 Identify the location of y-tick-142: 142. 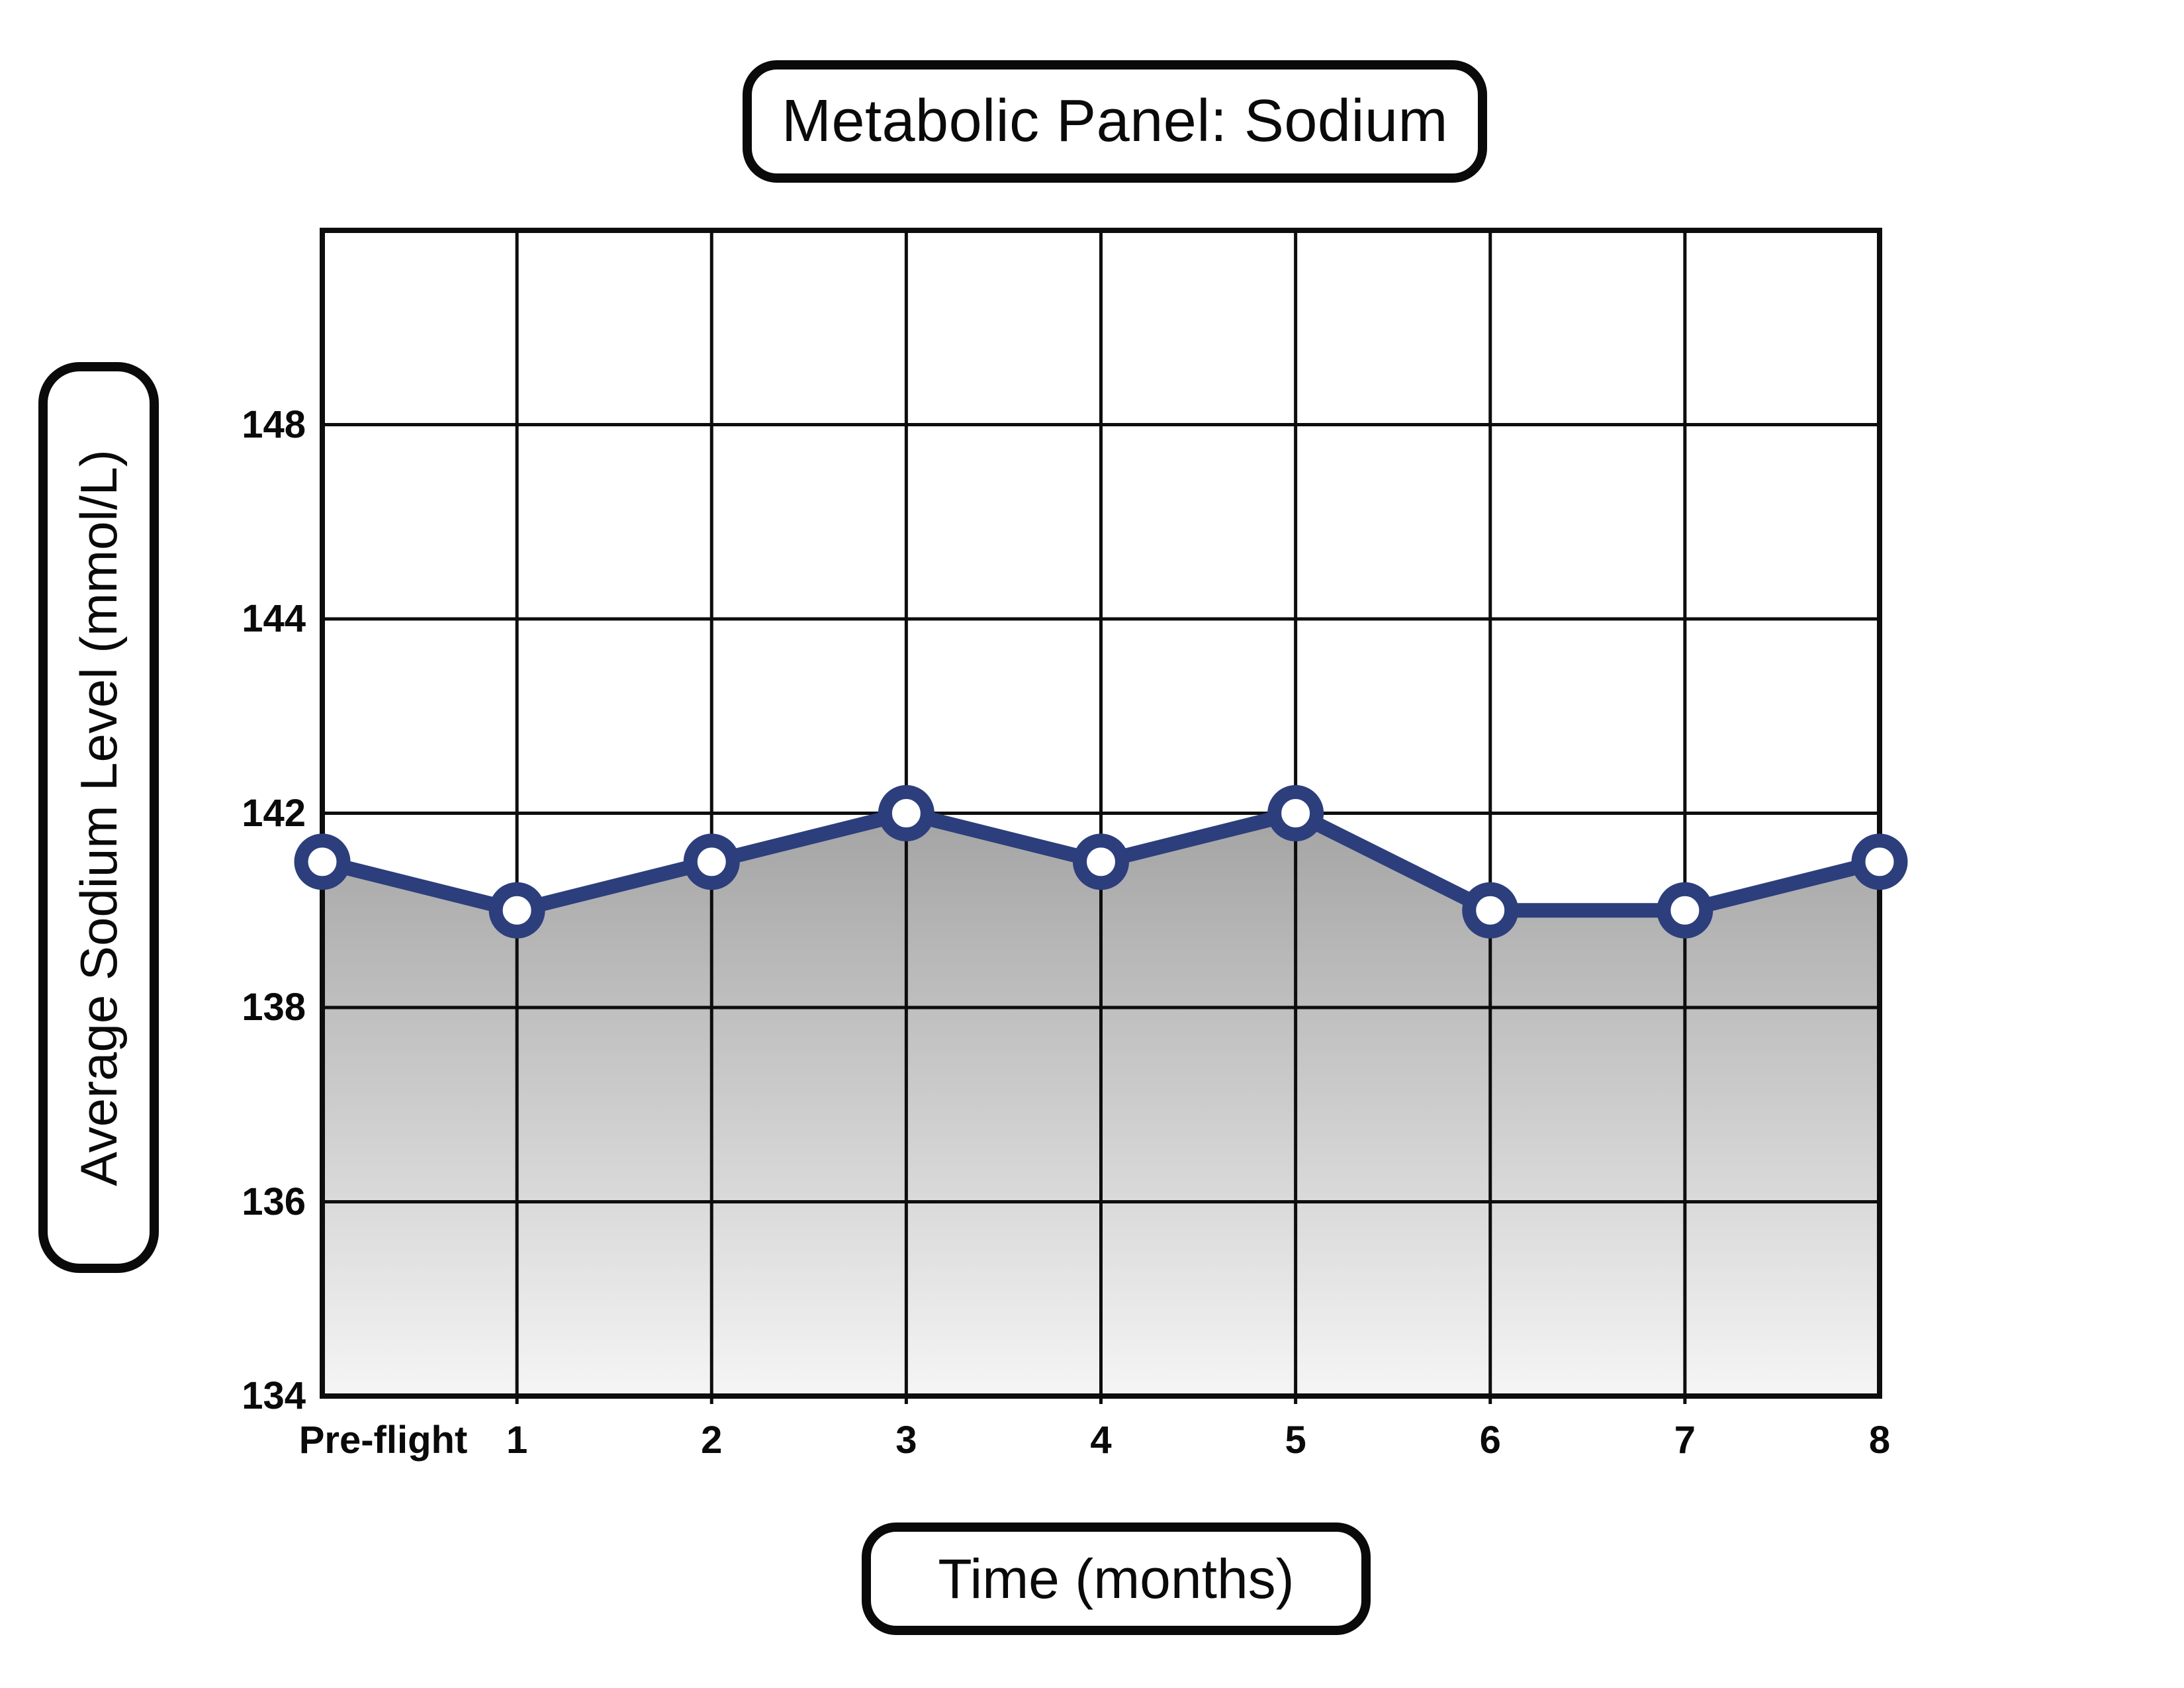
(274, 813).